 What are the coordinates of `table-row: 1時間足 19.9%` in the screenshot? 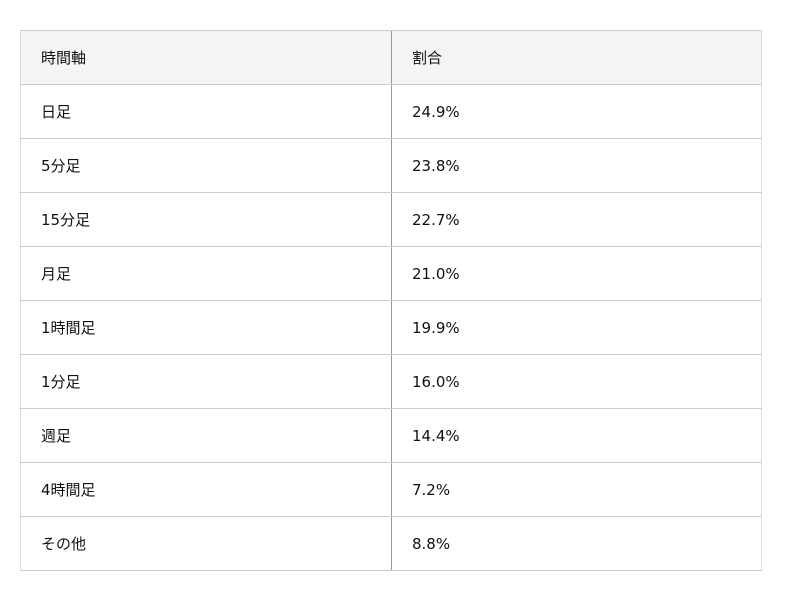 It's located at (391, 327).